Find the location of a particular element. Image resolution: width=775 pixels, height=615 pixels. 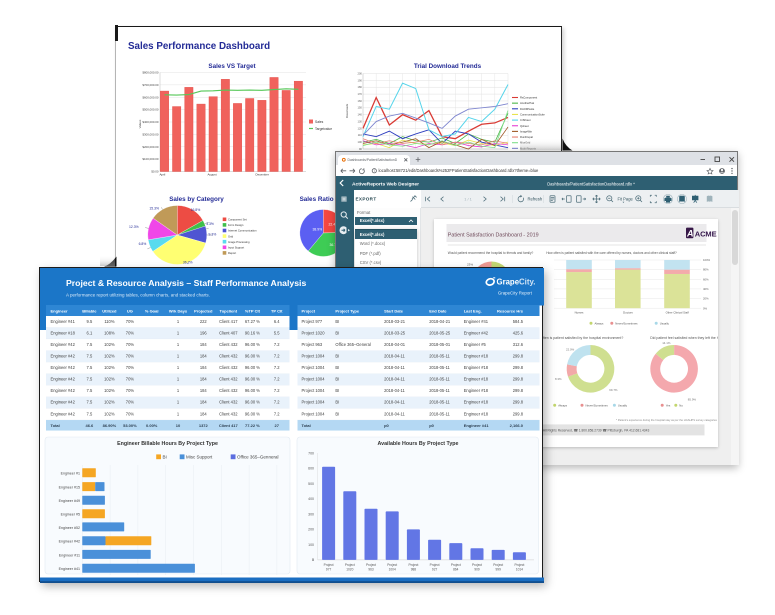

svg-text: 6.4 is located at coordinates (277, 321).